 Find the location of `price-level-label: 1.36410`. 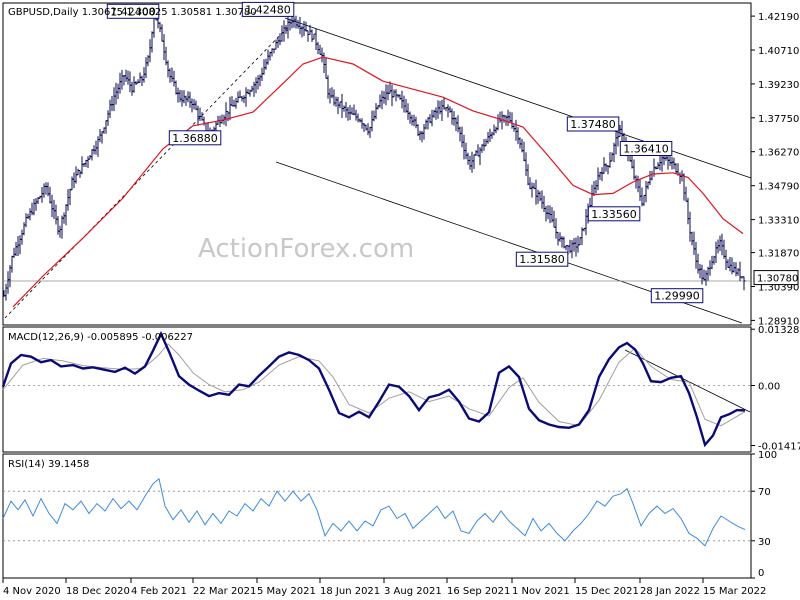

price-level-label: 1.36410 is located at coordinates (646, 148).